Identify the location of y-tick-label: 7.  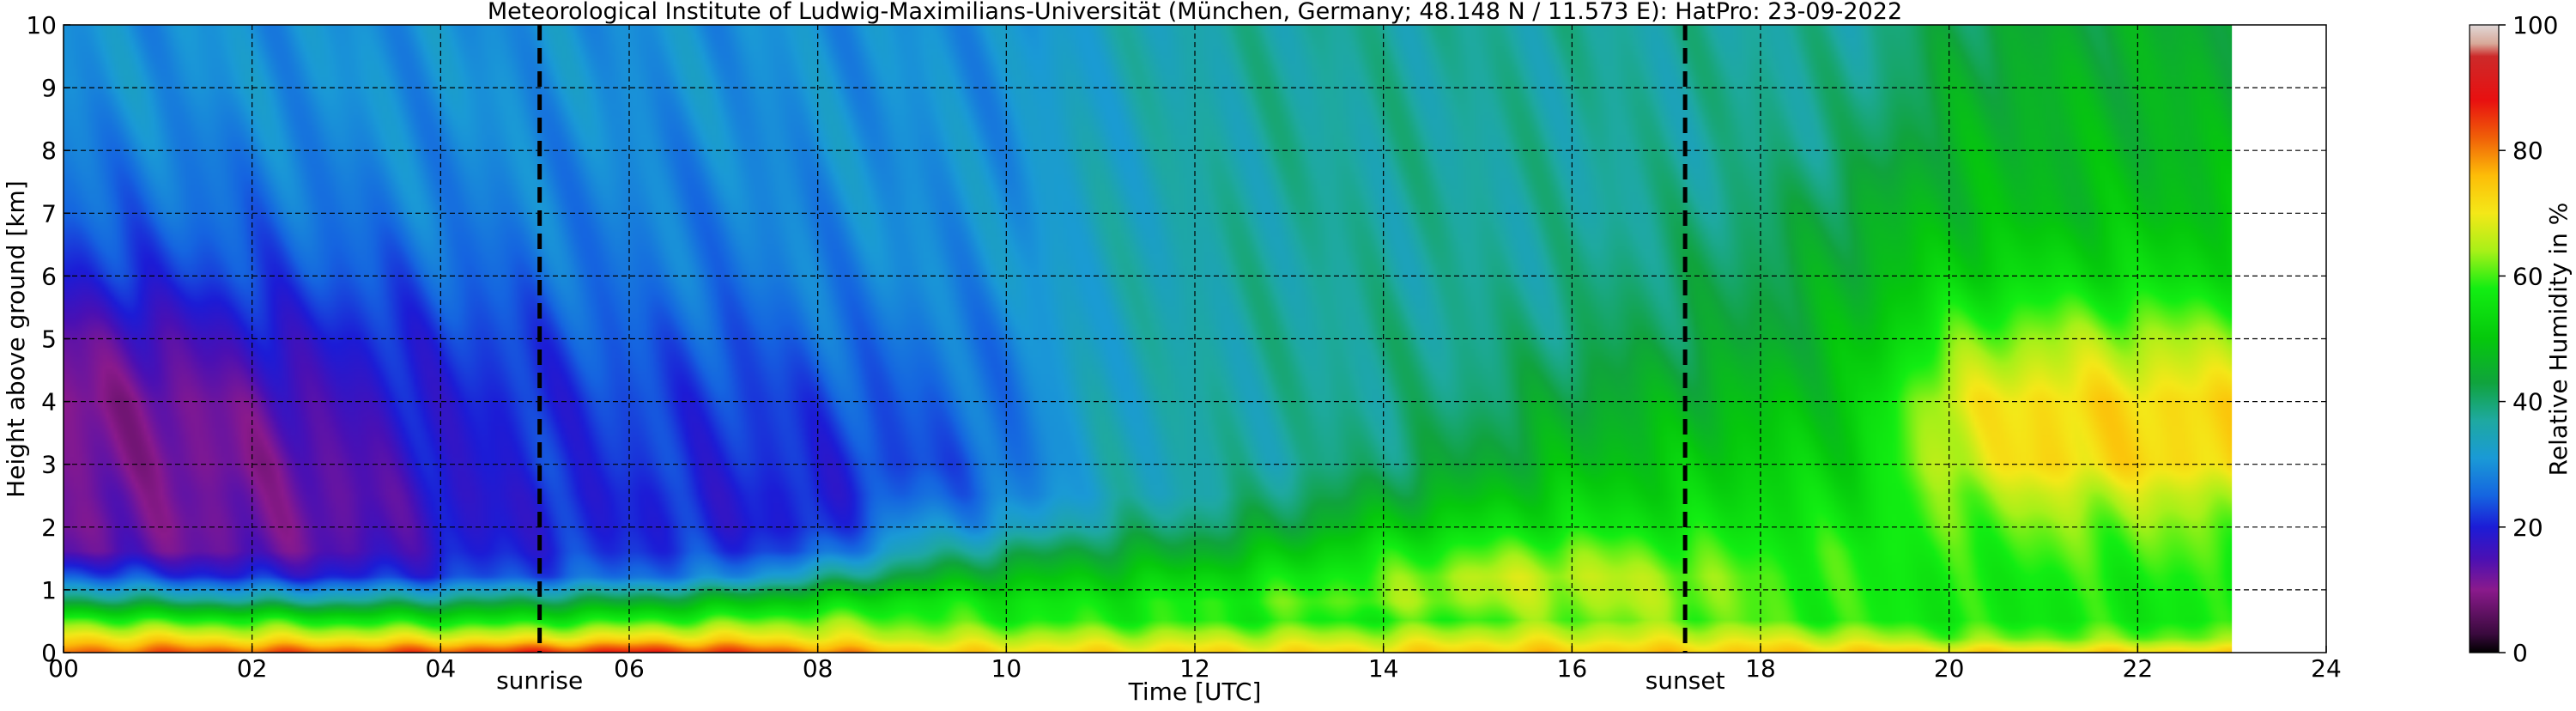
(49, 213).